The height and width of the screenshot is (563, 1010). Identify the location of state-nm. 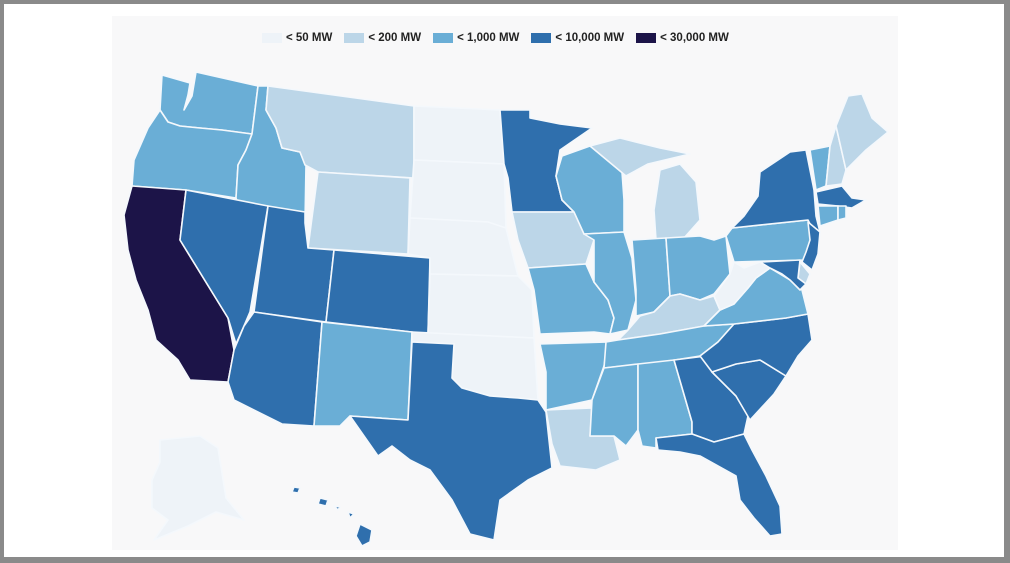
(363, 374).